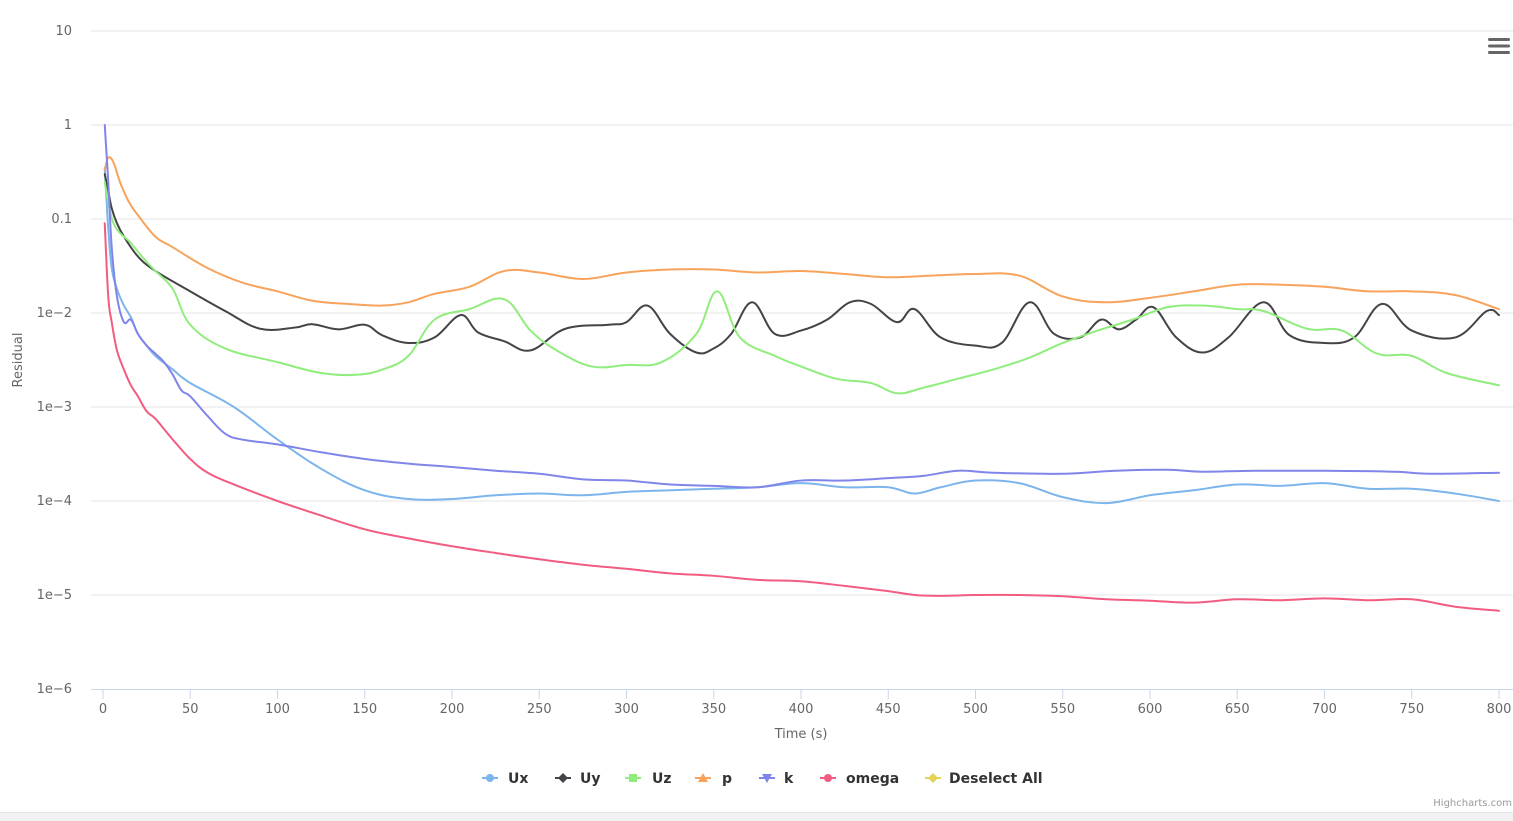  What do you see at coordinates (1499, 709) in the screenshot?
I see `x-tick-label: 800` at bounding box center [1499, 709].